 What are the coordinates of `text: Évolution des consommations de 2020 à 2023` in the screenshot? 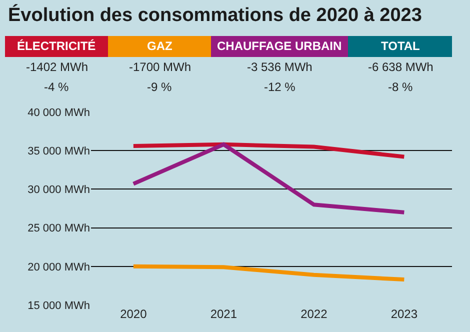 It's located at (215, 15).